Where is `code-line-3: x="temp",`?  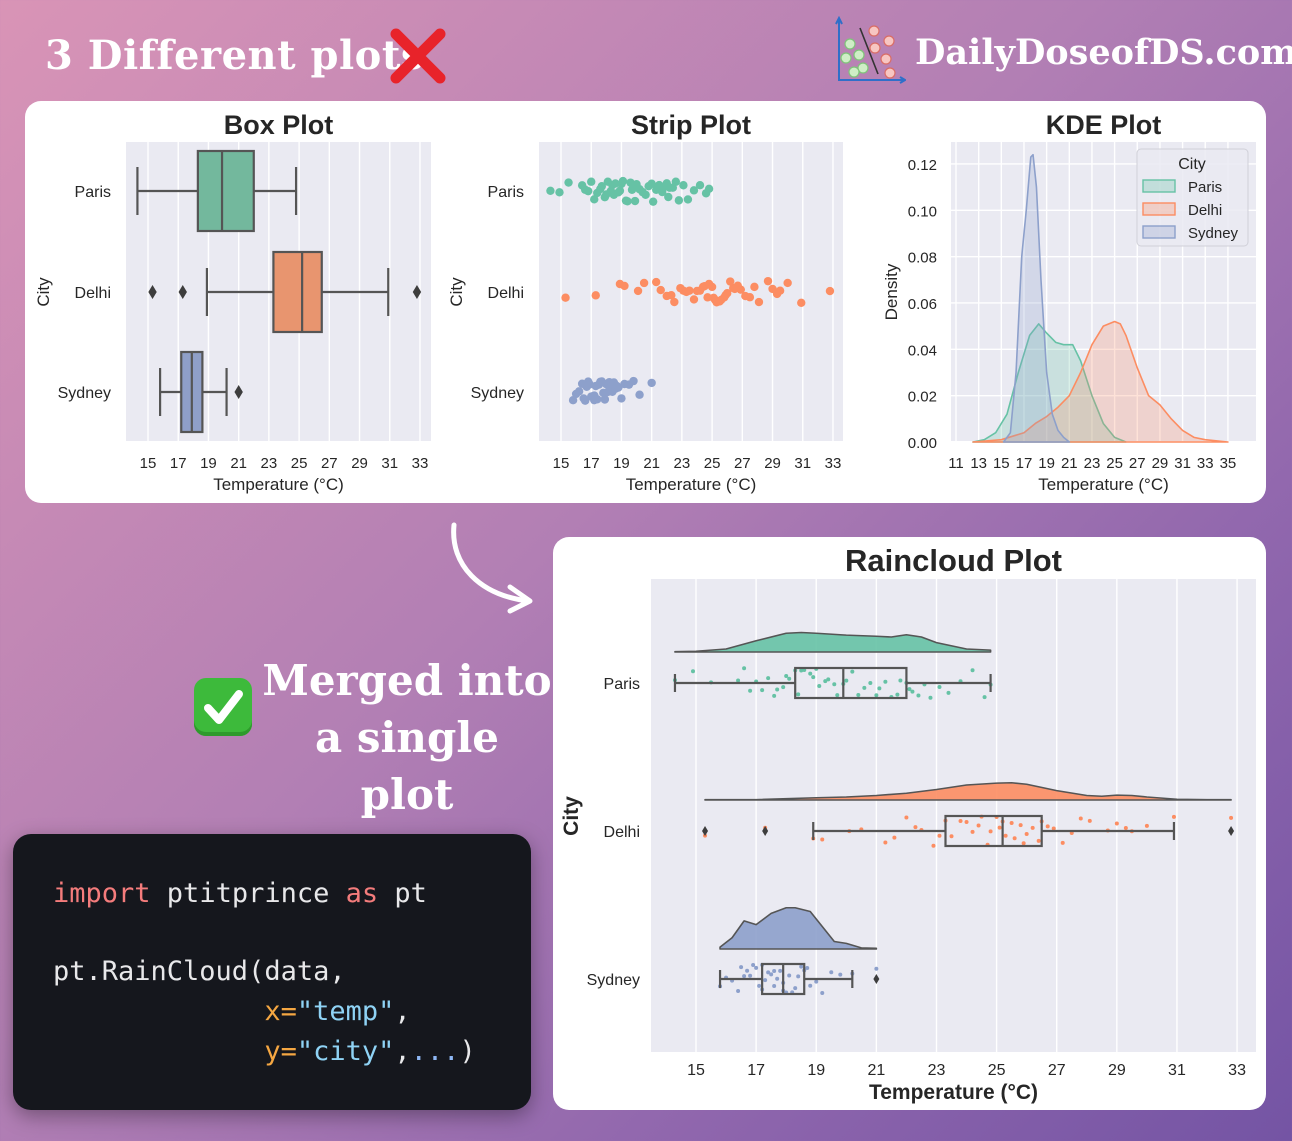 code-line-3: x="temp", is located at coordinates (232, 1011).